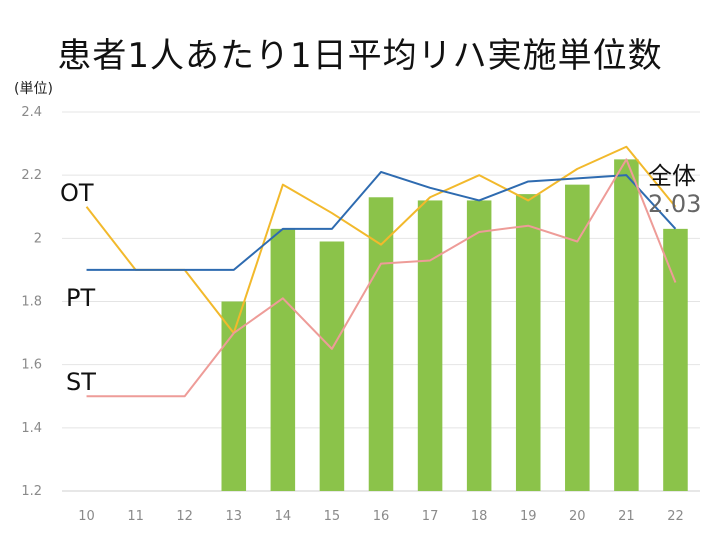 This screenshot has height=541, width=720. What do you see at coordinates (675, 516) in the screenshot?
I see `x-tick-label: 22` at bounding box center [675, 516].